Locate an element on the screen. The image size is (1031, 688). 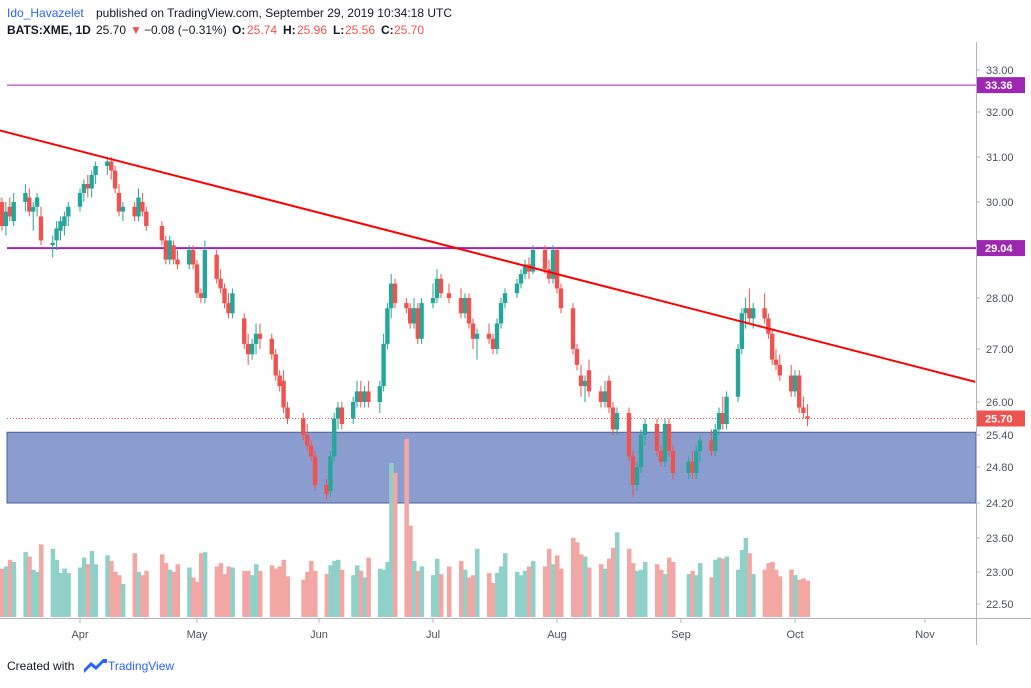
level-price-tag: 33.36 is located at coordinates (999, 86).